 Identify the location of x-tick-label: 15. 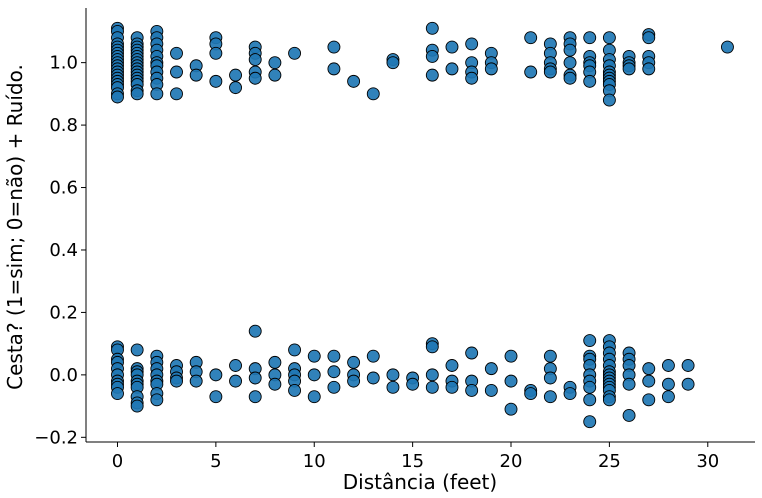
(412, 461).